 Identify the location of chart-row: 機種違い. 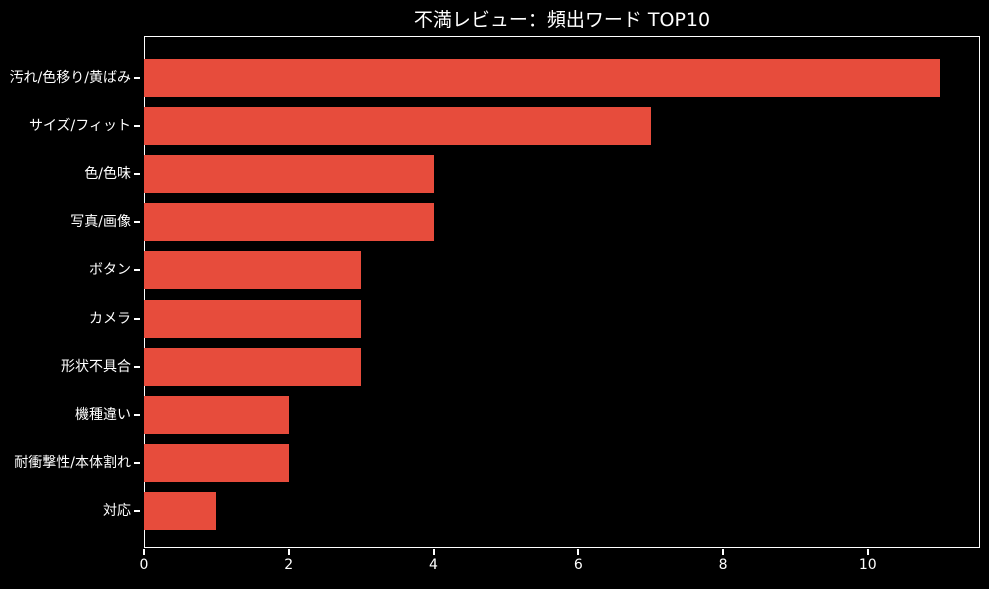
(490, 414).